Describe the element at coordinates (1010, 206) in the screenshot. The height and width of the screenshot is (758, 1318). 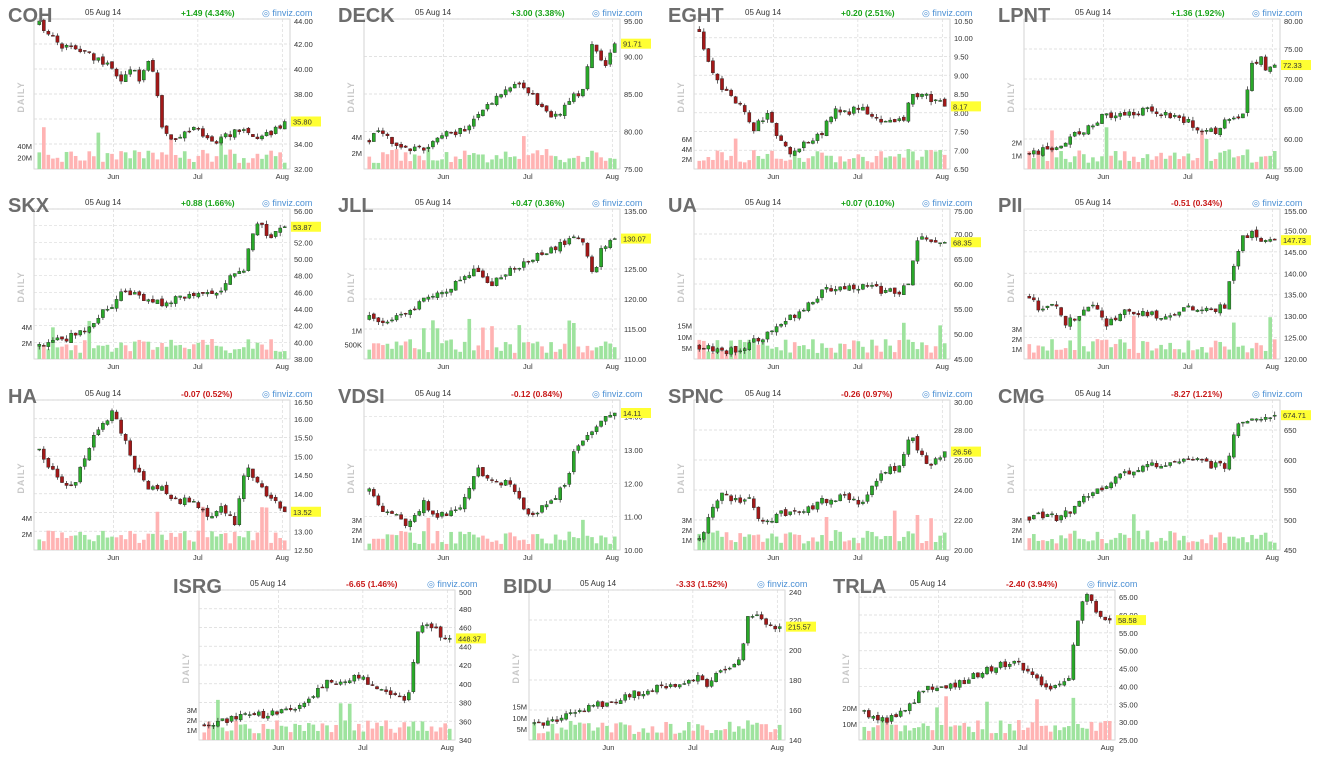
I see `ticker-symbol: PII` at that location.